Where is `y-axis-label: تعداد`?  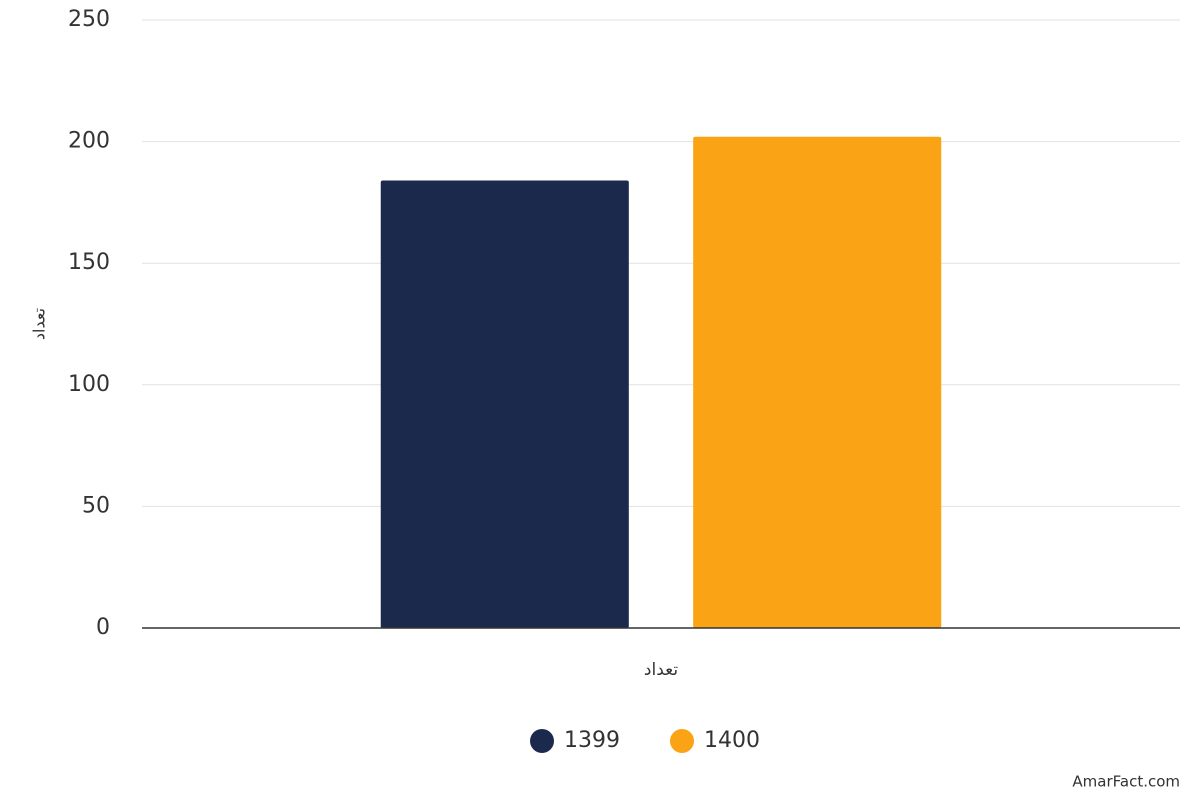 y-axis-label: تعداد is located at coordinates (39, 324).